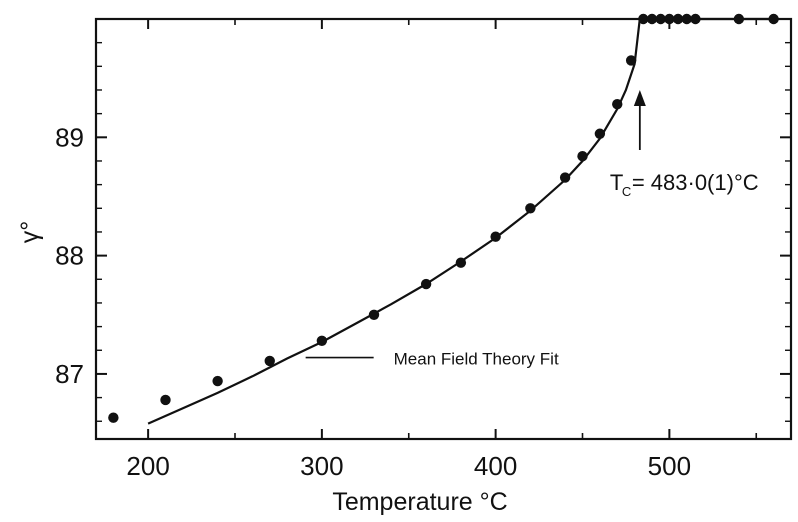 The image size is (798, 522). What do you see at coordinates (669, 466) in the screenshot?
I see `x-tick-label: 500` at bounding box center [669, 466].